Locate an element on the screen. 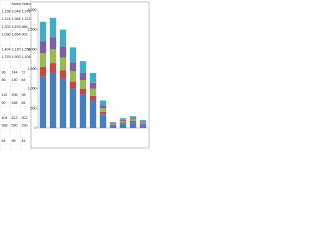 The width and height of the screenshot is (320, 240). cell-text: 1,302 is located at coordinates (6, 27).